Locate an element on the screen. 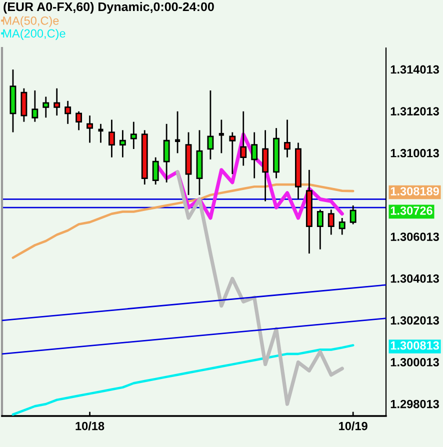  y-tick-label: 1.298013 is located at coordinates (414, 404).